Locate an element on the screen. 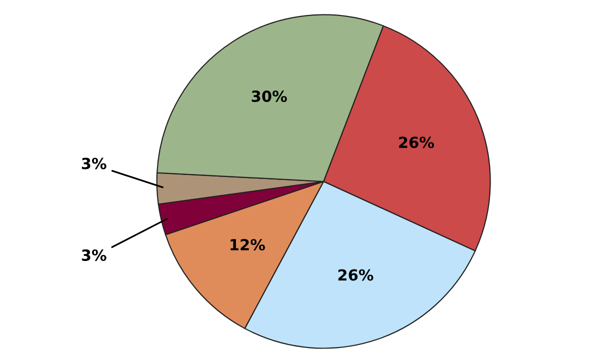 This screenshot has height=363, width=602. data-label: 30% is located at coordinates (269, 96).